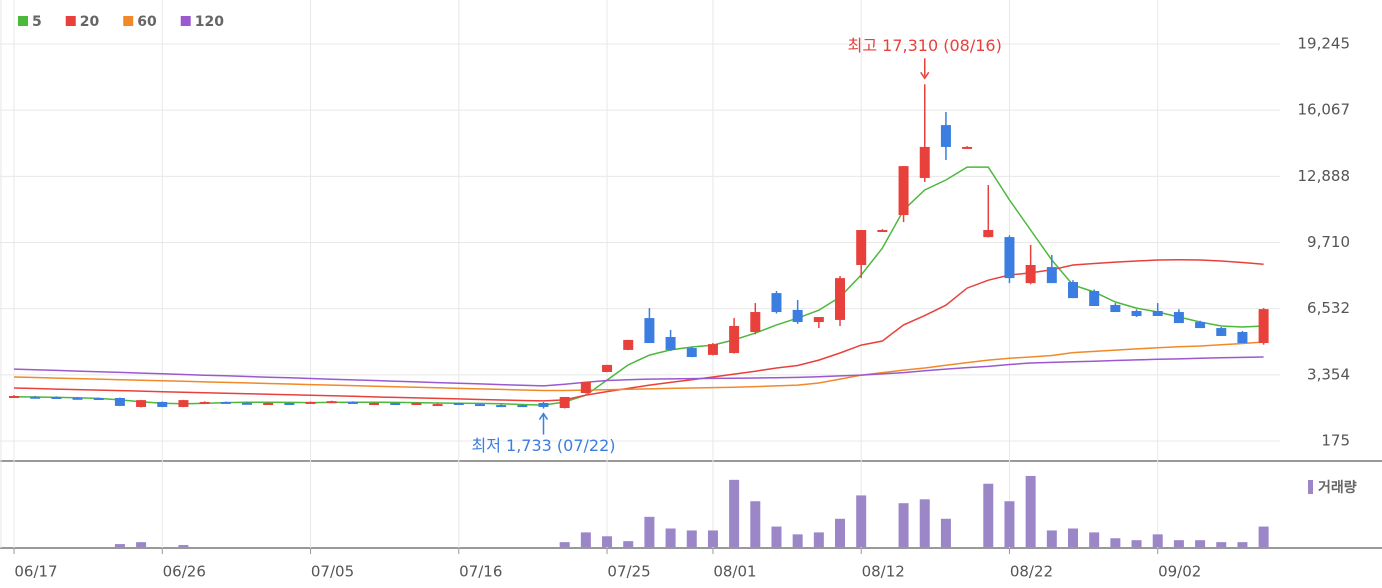 This screenshot has width=1382, height=588. Describe the element at coordinates (1324, 44) in the screenshot. I see `y-tick-label: 19,245` at that location.